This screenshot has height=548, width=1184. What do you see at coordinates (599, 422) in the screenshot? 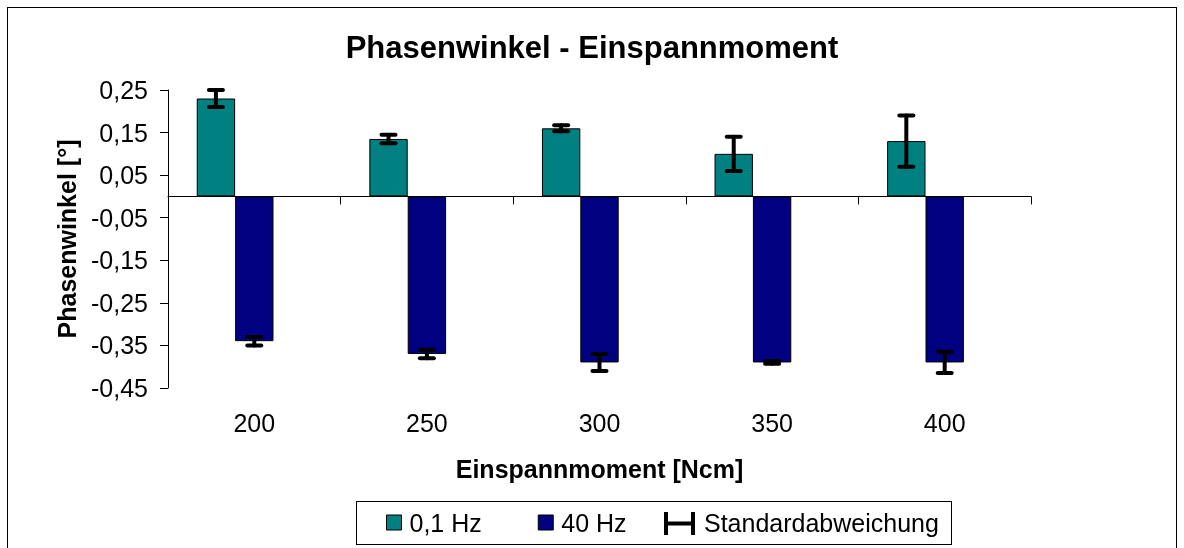
I see `x-tick-label: 300` at bounding box center [599, 422].